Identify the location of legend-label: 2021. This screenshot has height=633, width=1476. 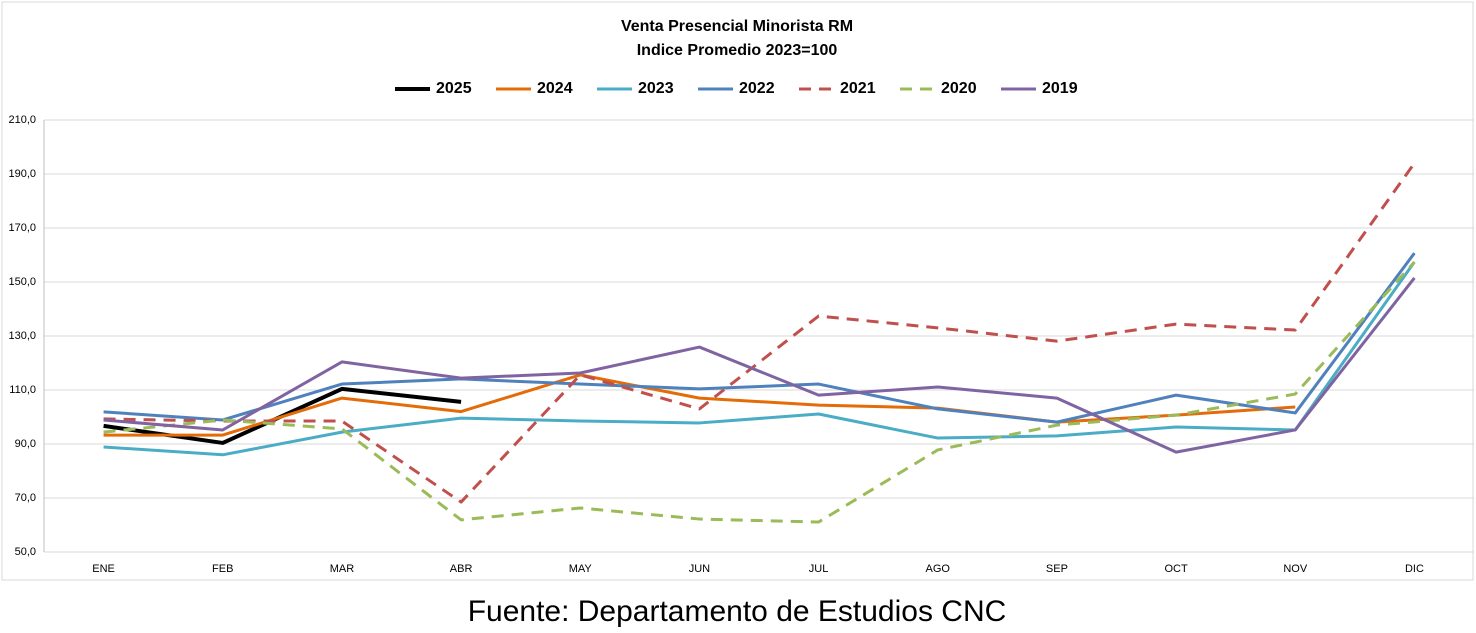
(858, 88).